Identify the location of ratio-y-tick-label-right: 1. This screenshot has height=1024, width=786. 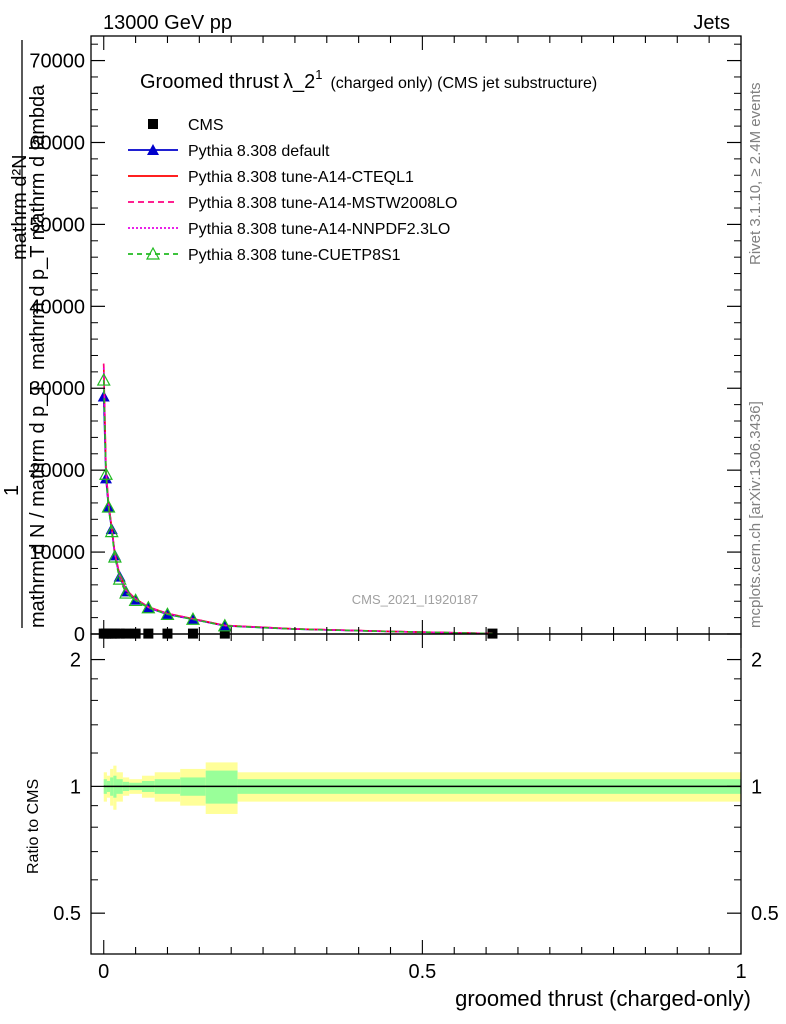
(756, 787).